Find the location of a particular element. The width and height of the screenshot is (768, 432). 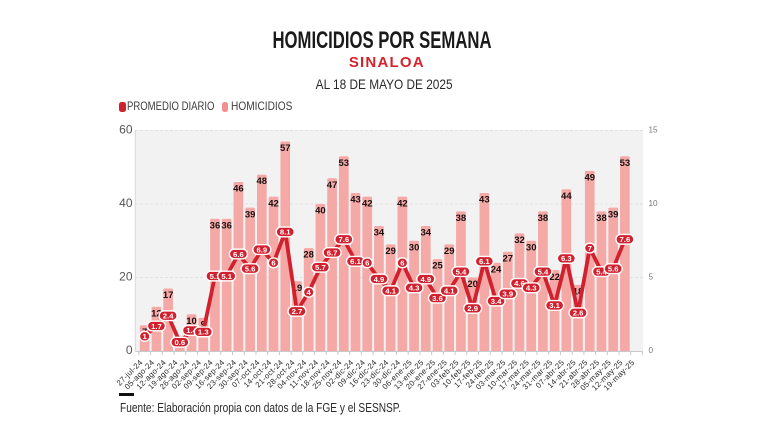

svg-text: 6.6 is located at coordinates (238, 254).